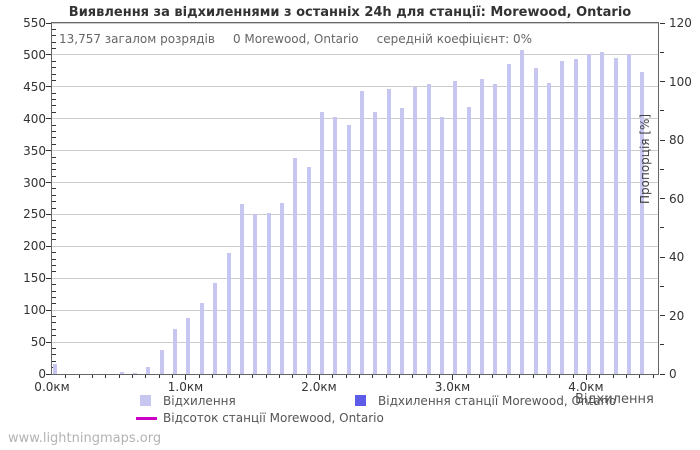  I want to click on y-left-tick-label: 150, so click(34, 278).